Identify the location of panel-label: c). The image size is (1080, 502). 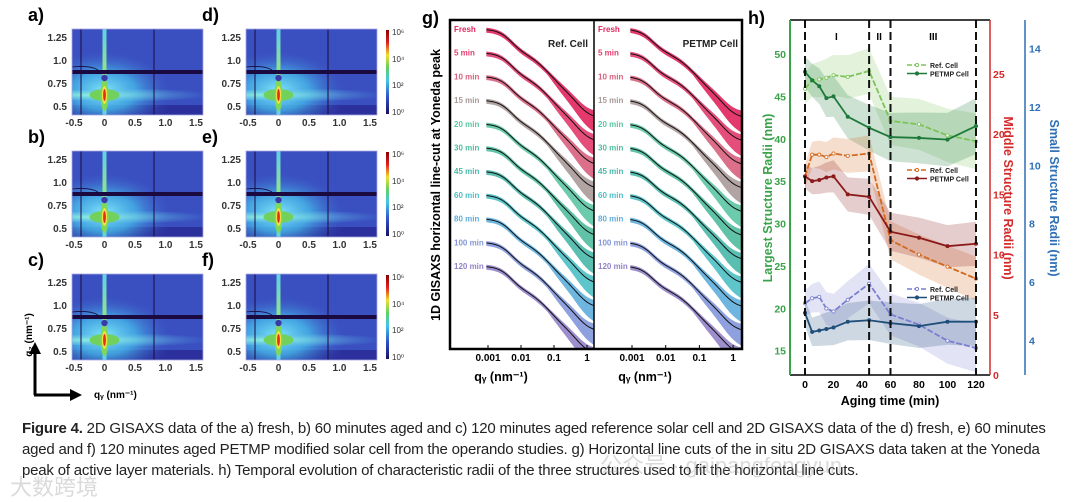
(36, 260).